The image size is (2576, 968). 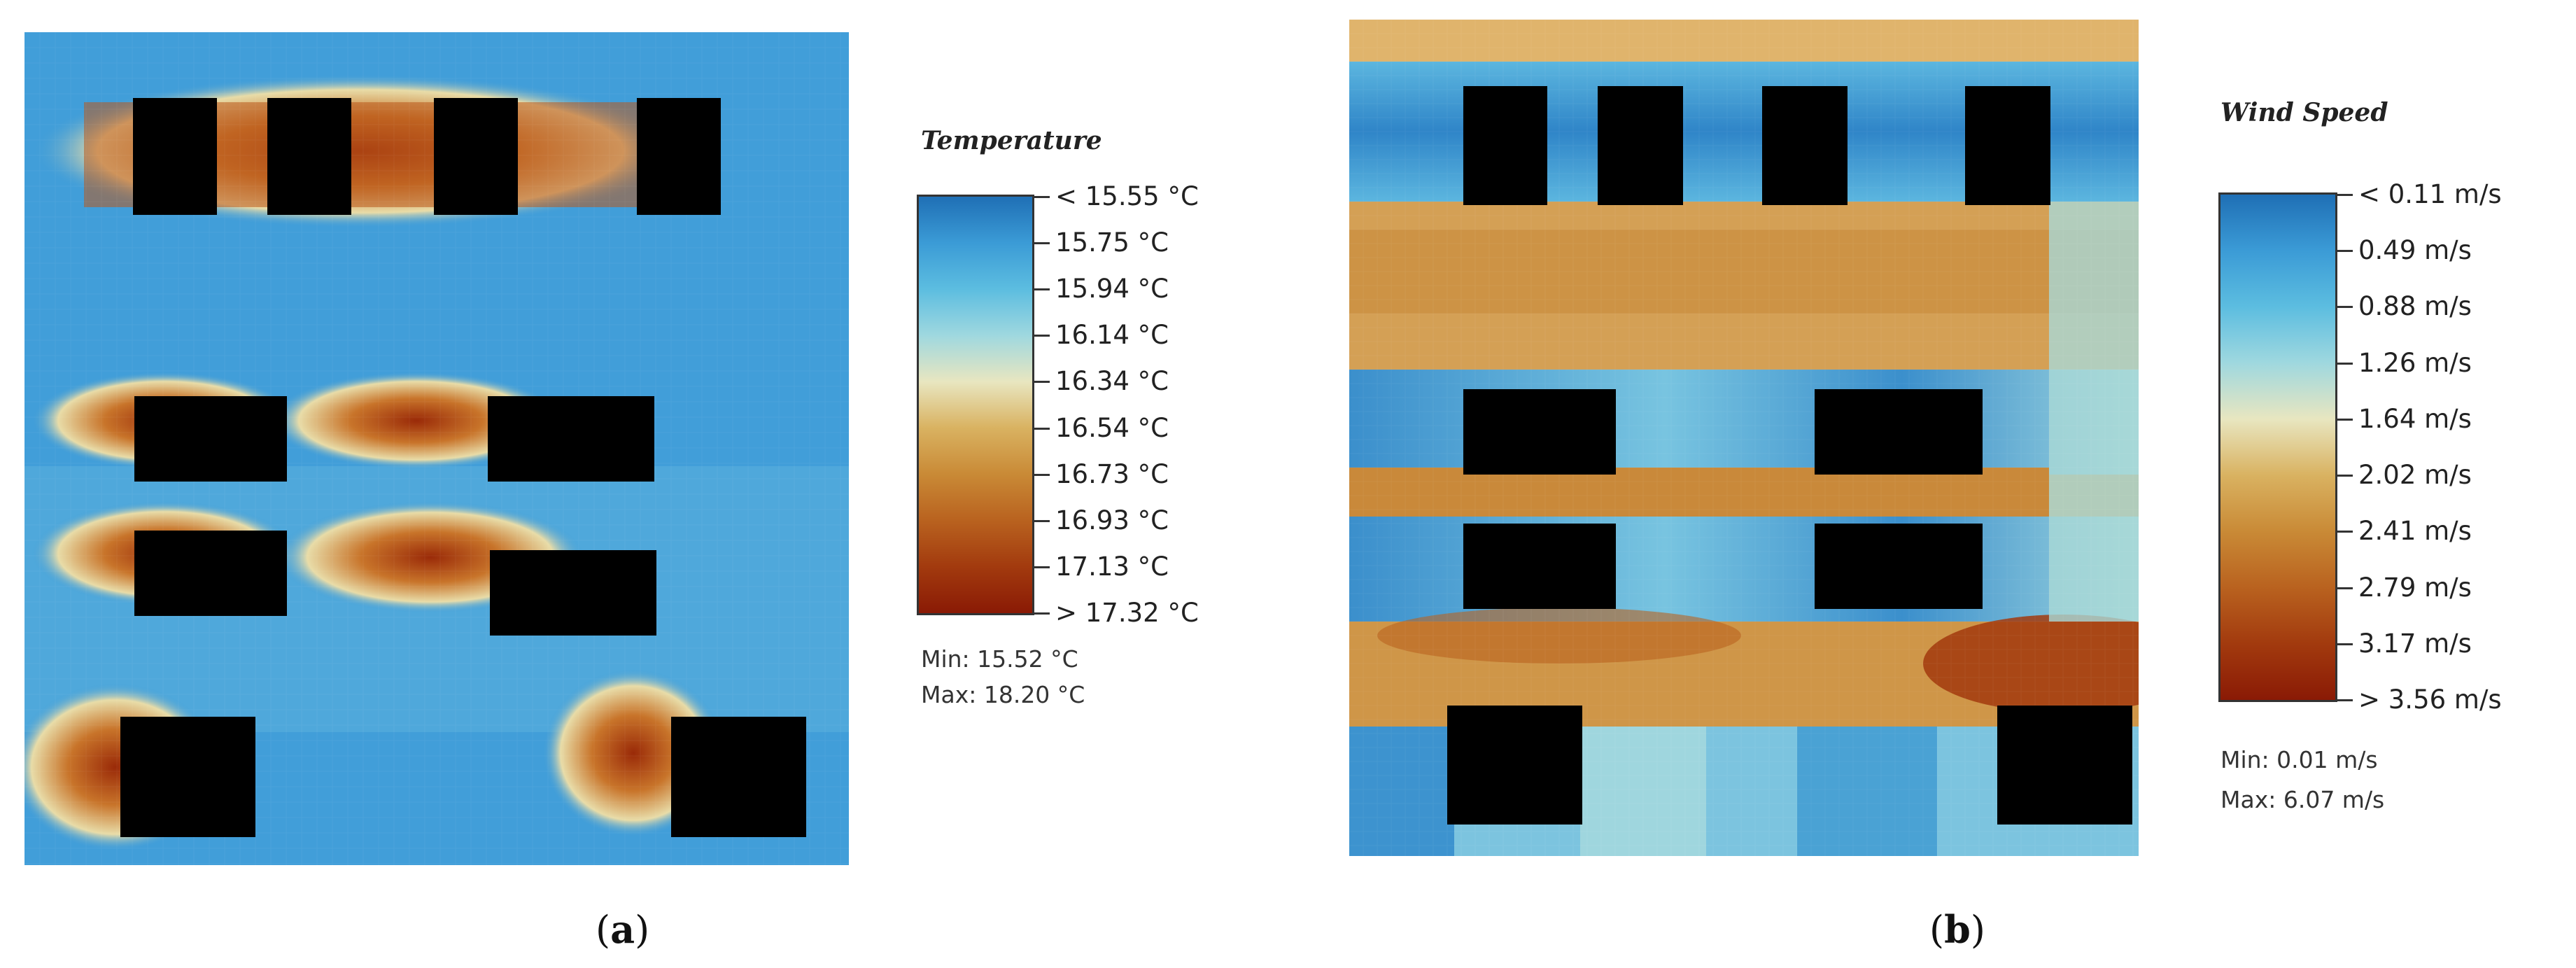 What do you see at coordinates (1112, 289) in the screenshot?
I see `legend-tick-label: 15.94 °C` at bounding box center [1112, 289].